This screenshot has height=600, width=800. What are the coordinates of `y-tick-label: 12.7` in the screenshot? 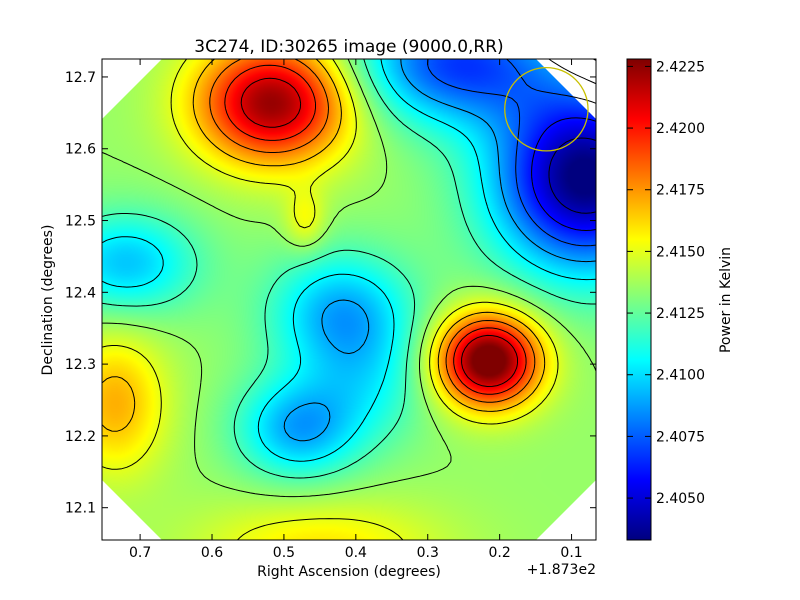 It's located at (80, 78).